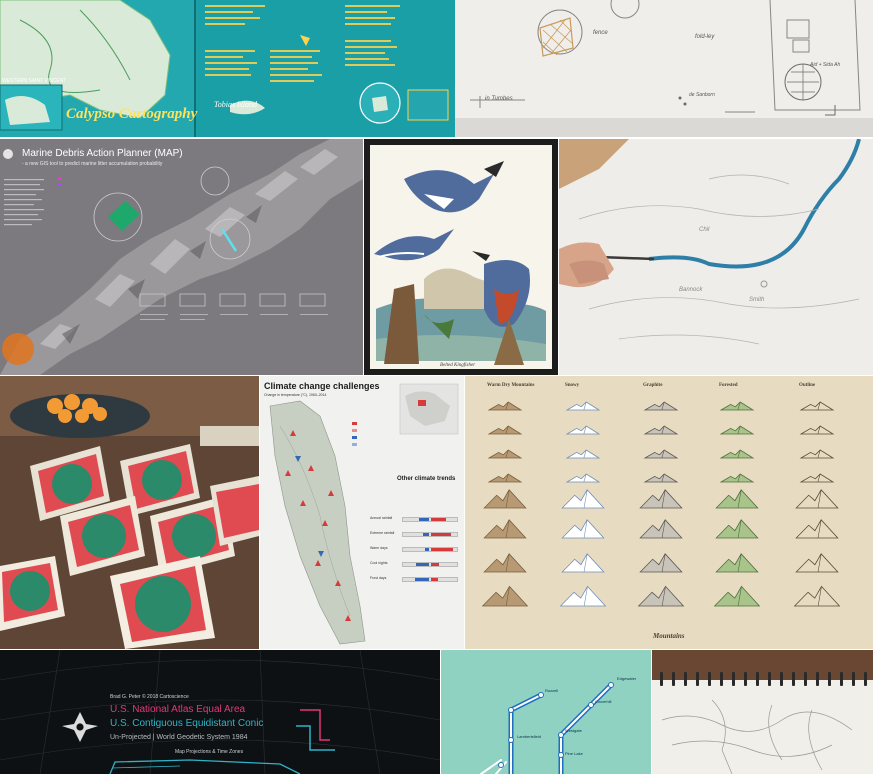  I want to click on climate-side-title: Other climate trends, so click(426, 479).